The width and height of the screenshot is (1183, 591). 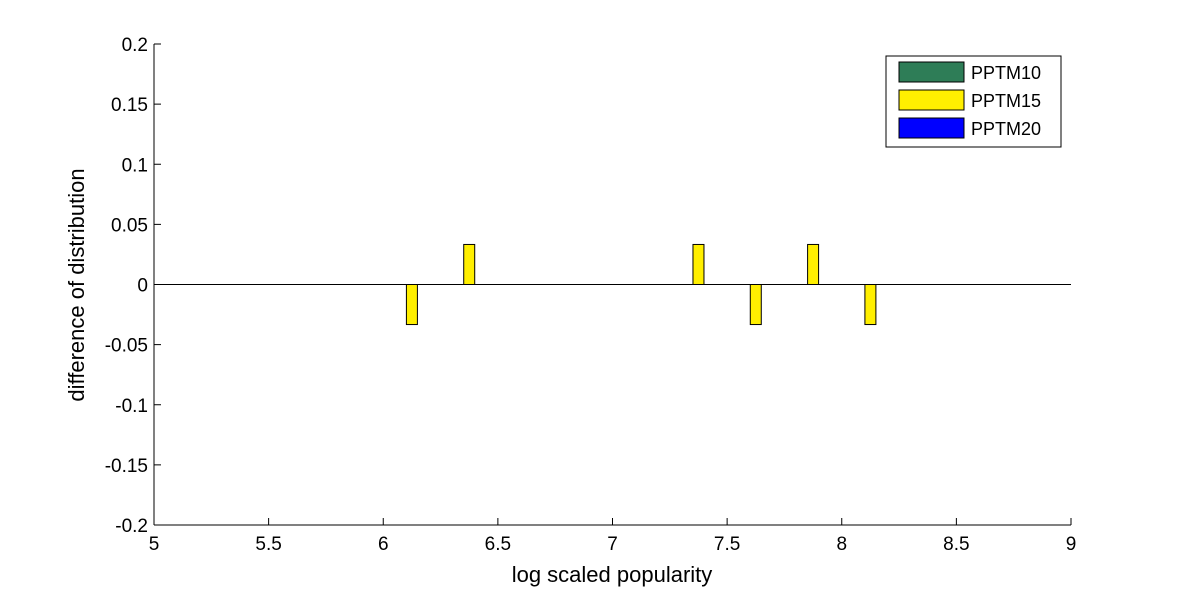 What do you see at coordinates (131, 406) in the screenshot?
I see `y-tick-label: -0.1` at bounding box center [131, 406].